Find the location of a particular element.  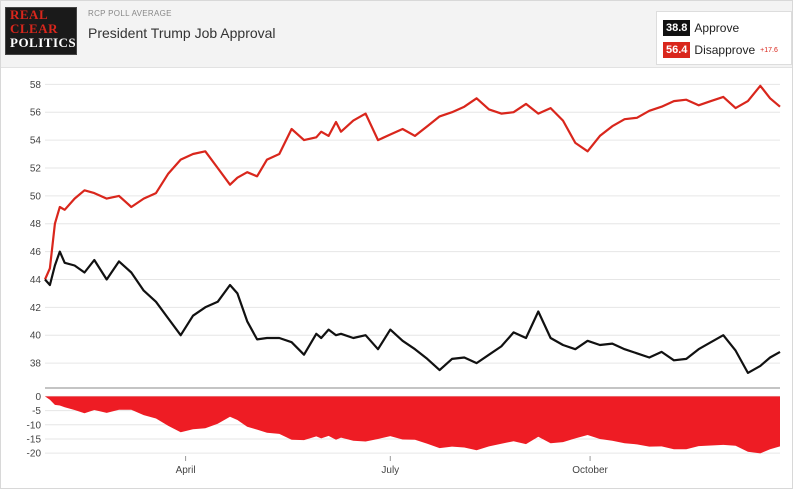

legend-item-approve: 38.8 Approve is located at coordinates (701, 28).